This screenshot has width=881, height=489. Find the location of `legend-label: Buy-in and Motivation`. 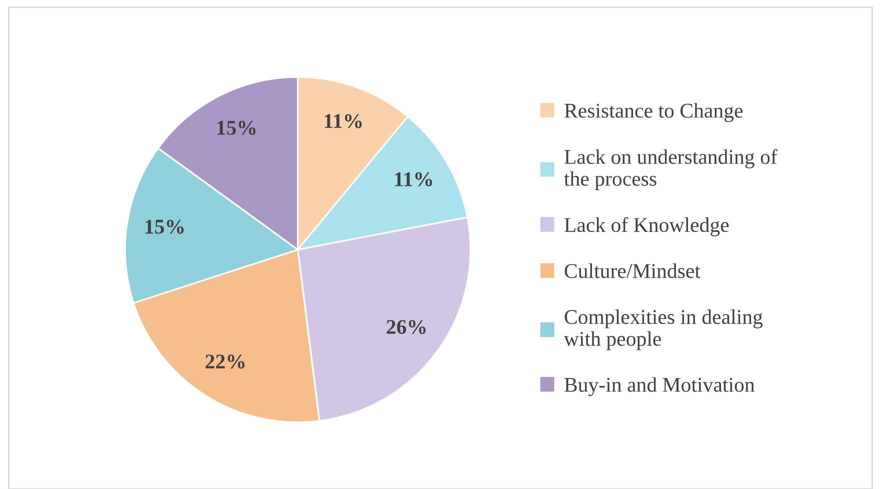

legend-label: Buy-in and Motivation is located at coordinates (659, 386).